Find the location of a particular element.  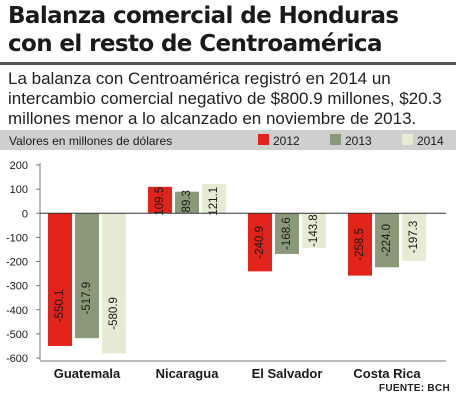

y-tick-label: -100 is located at coordinates (17, 238).